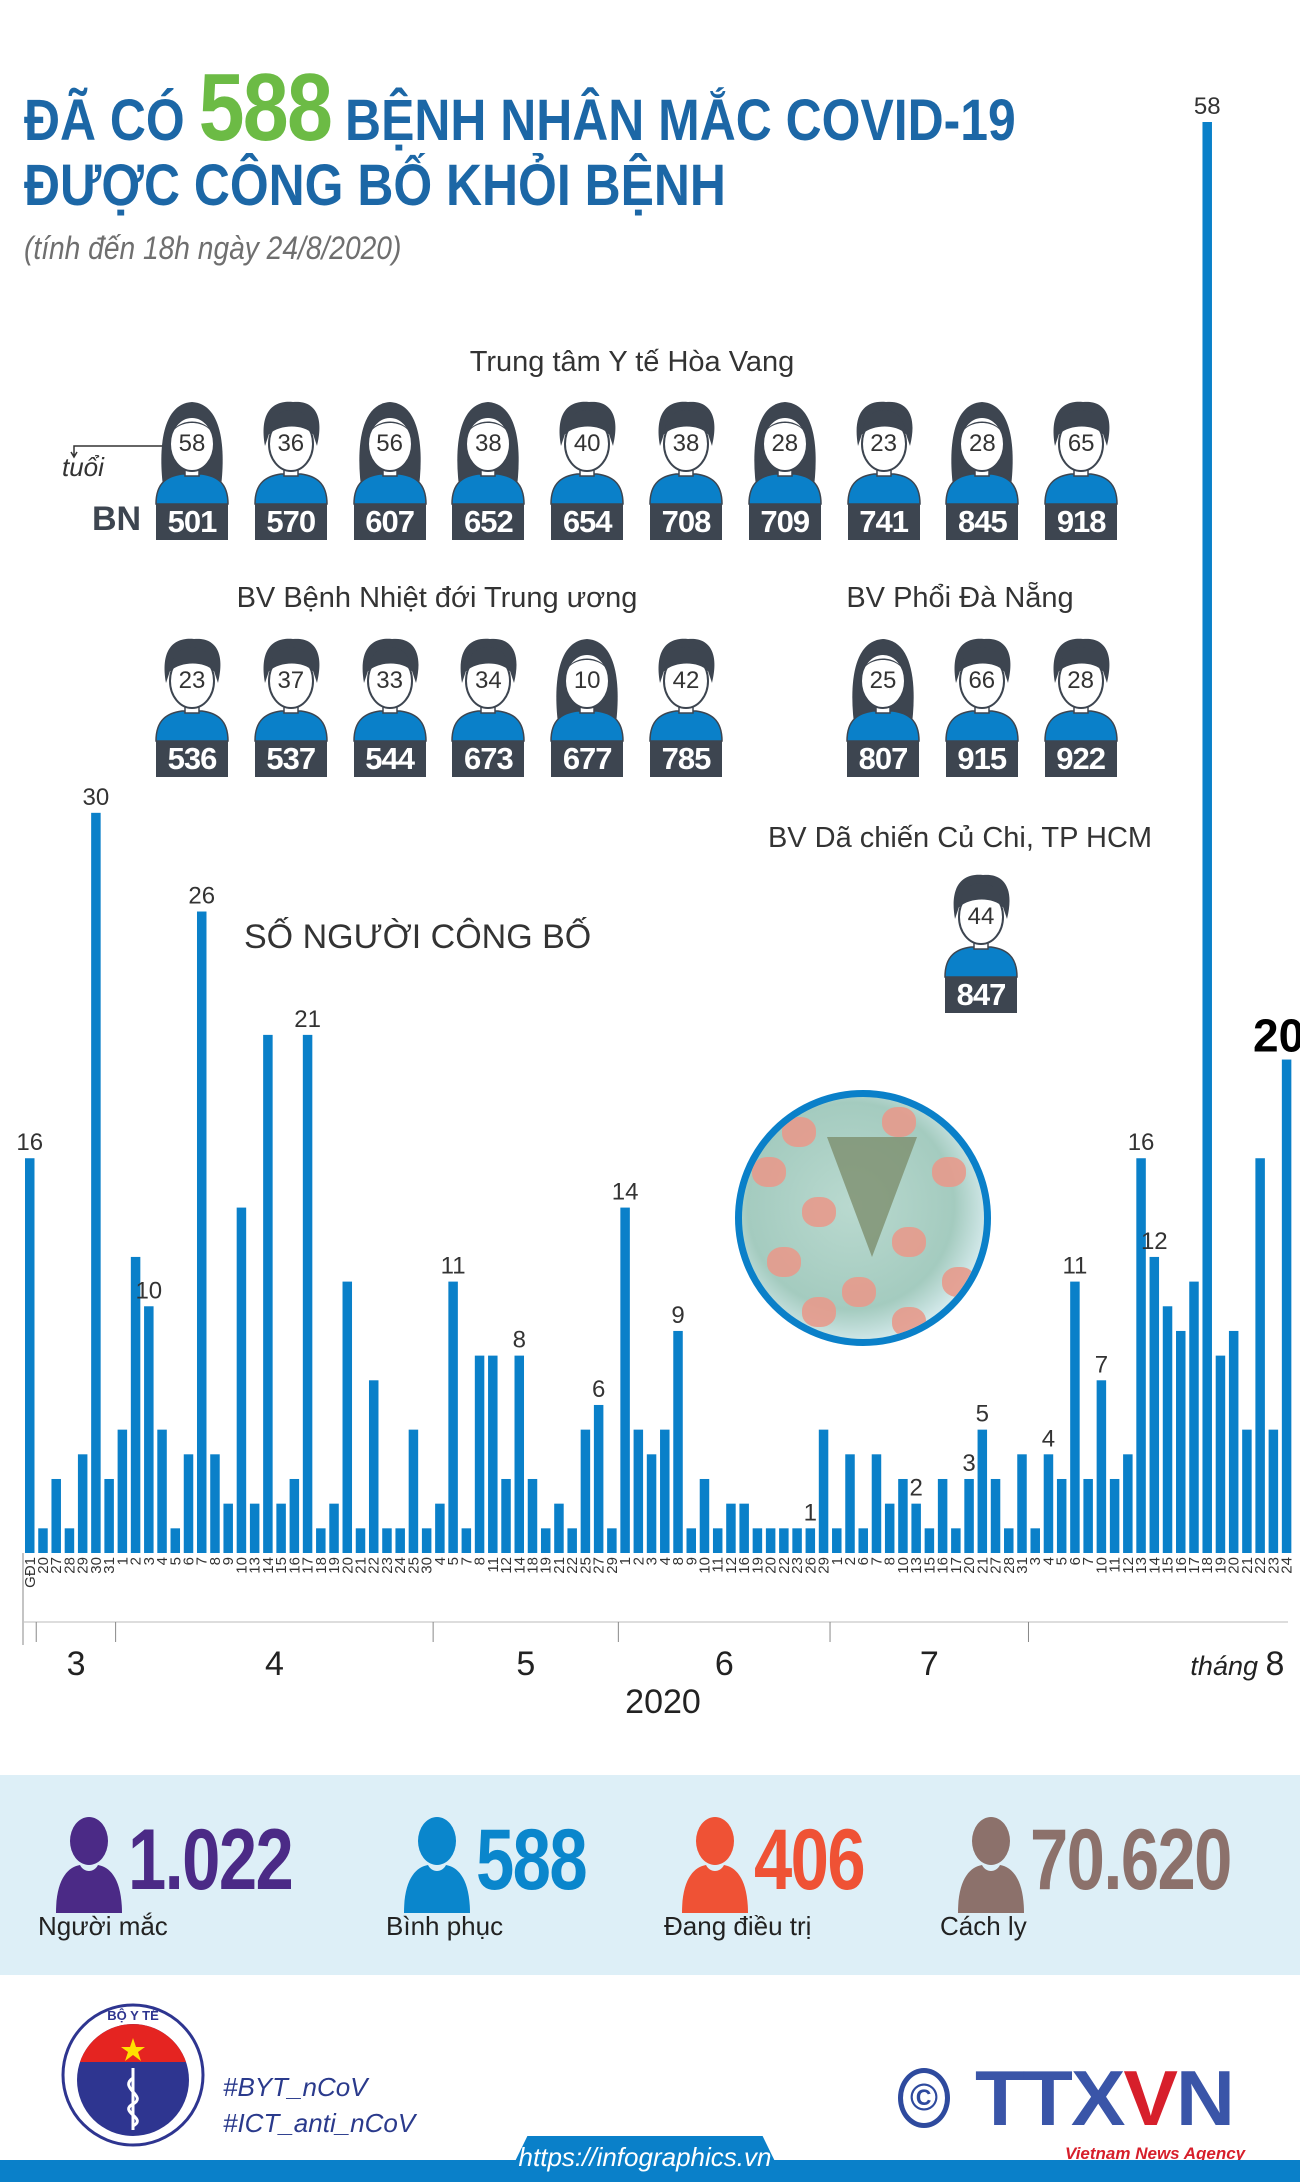 This screenshot has height=2182, width=1300. I want to click on month-label: 7, so click(929, 1664).